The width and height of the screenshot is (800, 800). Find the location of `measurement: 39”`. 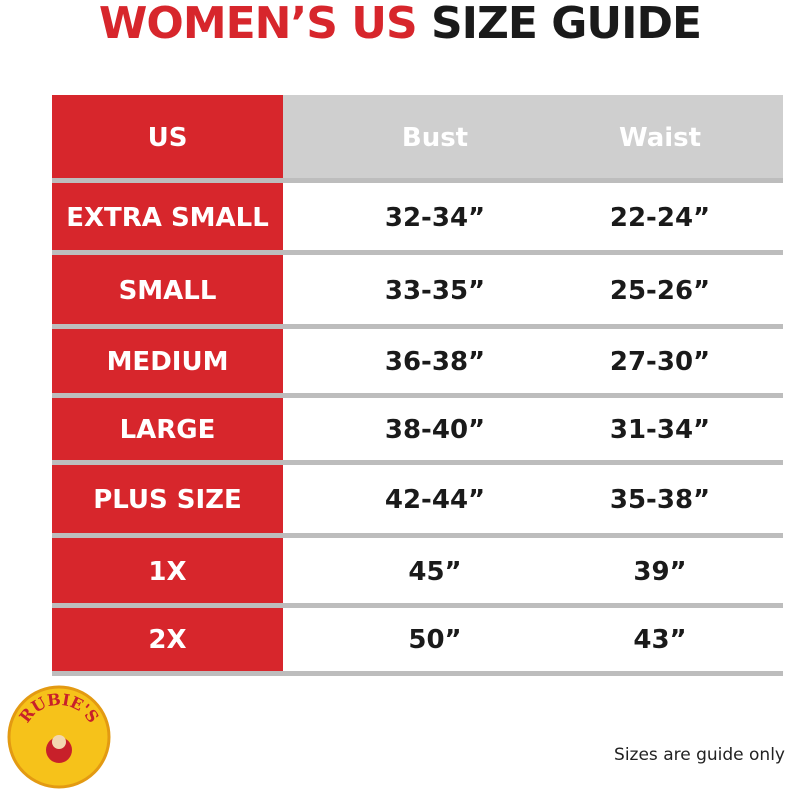

measurement: 39” is located at coordinates (660, 571).